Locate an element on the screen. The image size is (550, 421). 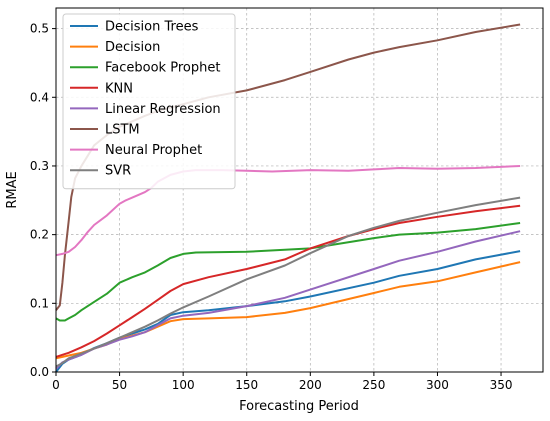
x-tick-label: 200 is located at coordinates (310, 385).